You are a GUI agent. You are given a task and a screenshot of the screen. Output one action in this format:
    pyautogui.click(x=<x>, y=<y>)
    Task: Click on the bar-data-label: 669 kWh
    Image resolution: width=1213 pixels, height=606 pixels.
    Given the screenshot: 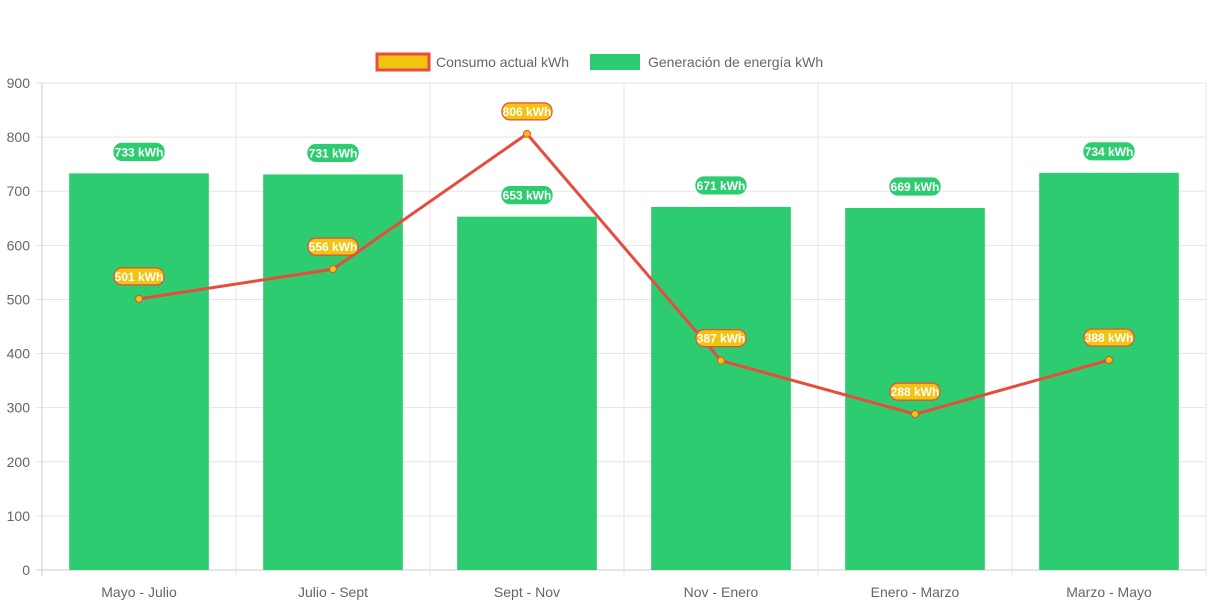 What is the action you would take?
    pyautogui.click(x=915, y=187)
    